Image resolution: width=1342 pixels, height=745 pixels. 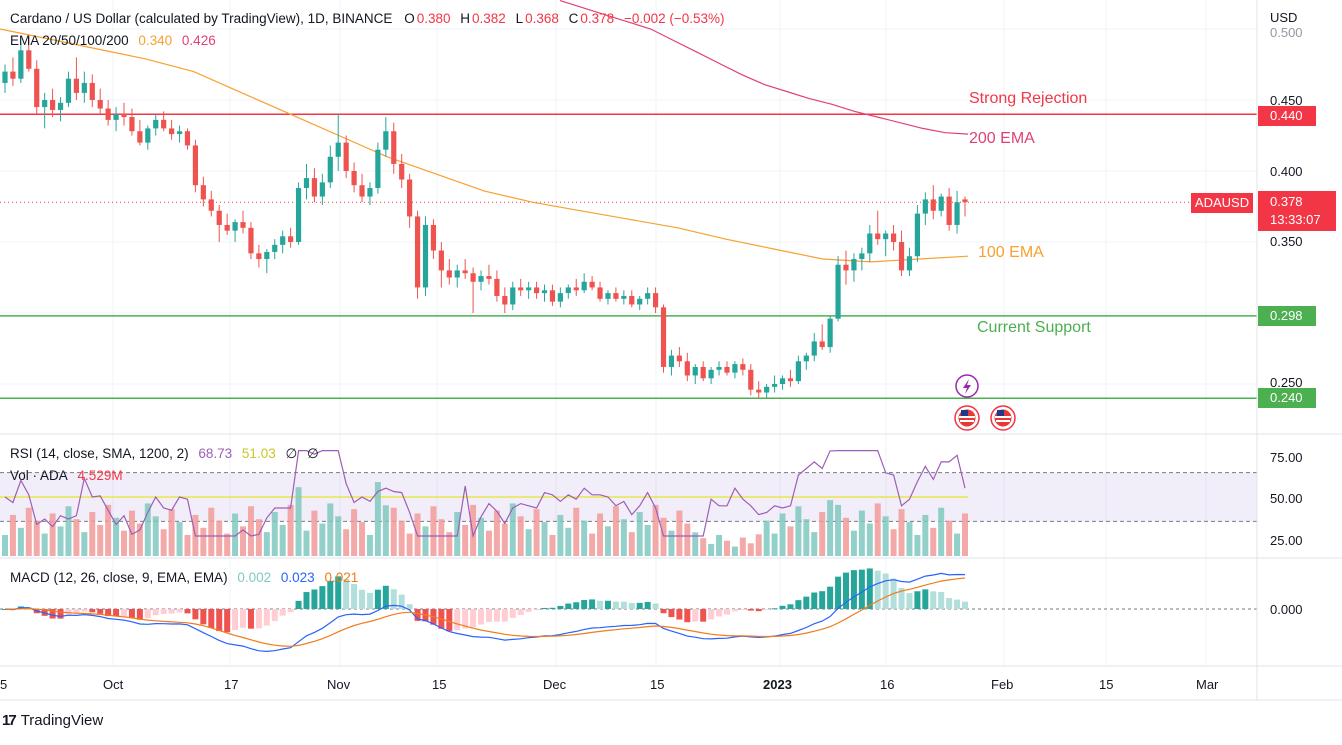 I want to click on rsi-tick: 50.00, so click(x=1286, y=498).